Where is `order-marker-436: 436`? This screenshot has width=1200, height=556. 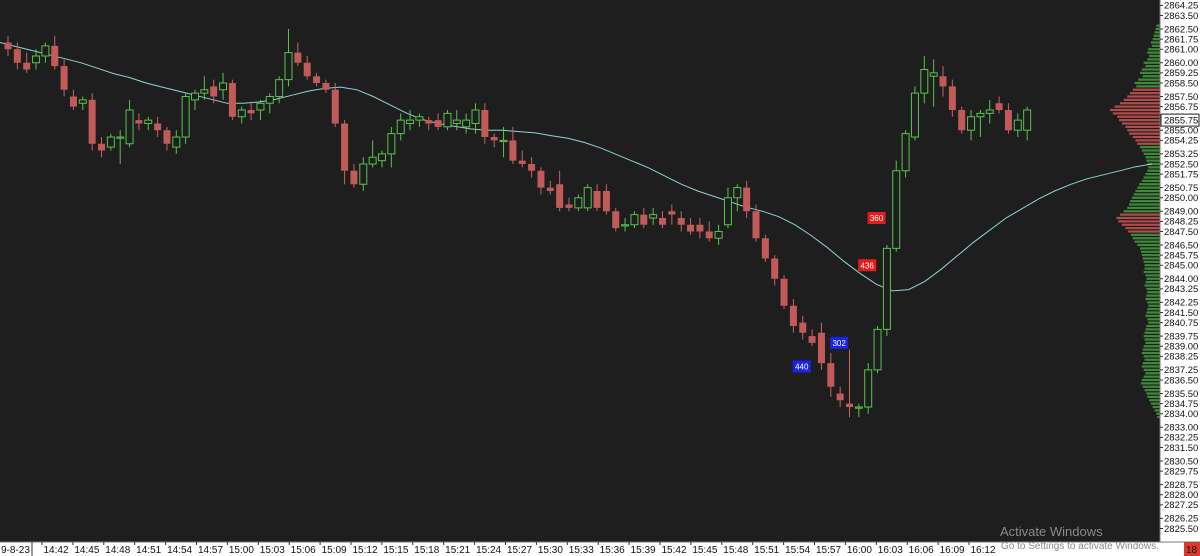
order-marker-436: 436 is located at coordinates (867, 265).